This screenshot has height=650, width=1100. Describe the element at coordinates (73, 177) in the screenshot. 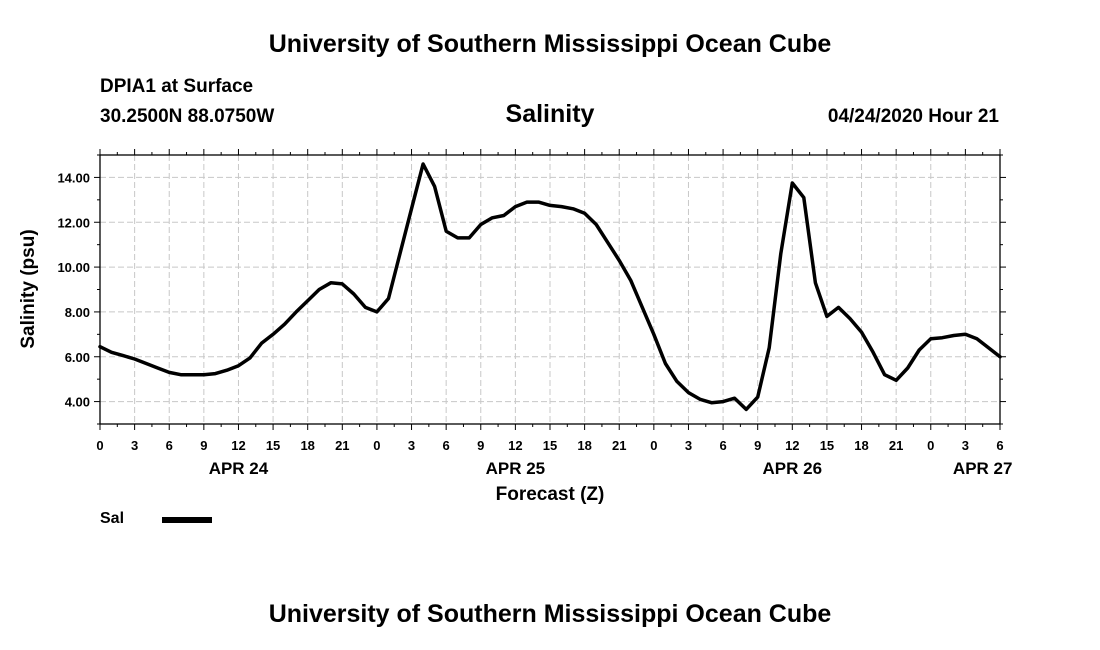

I see `y-tick-label: 14.00` at that location.